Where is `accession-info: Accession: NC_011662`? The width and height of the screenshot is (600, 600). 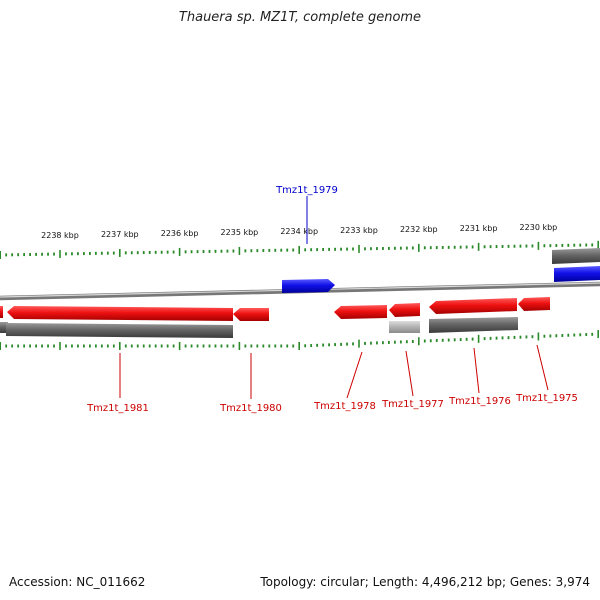
accession-info: Accession: NC_011662 is located at coordinates (77, 582).